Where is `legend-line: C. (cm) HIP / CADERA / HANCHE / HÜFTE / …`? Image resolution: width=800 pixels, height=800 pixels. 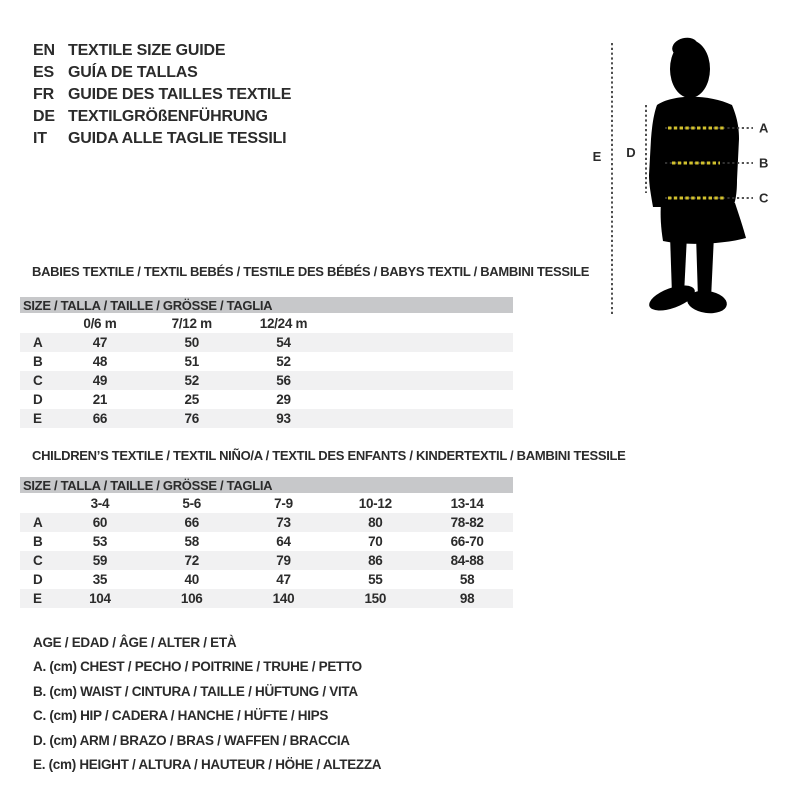
legend-line: C. (cm) HIP / CADERA / HANCHE / HÜFTE / … is located at coordinates (181, 716).